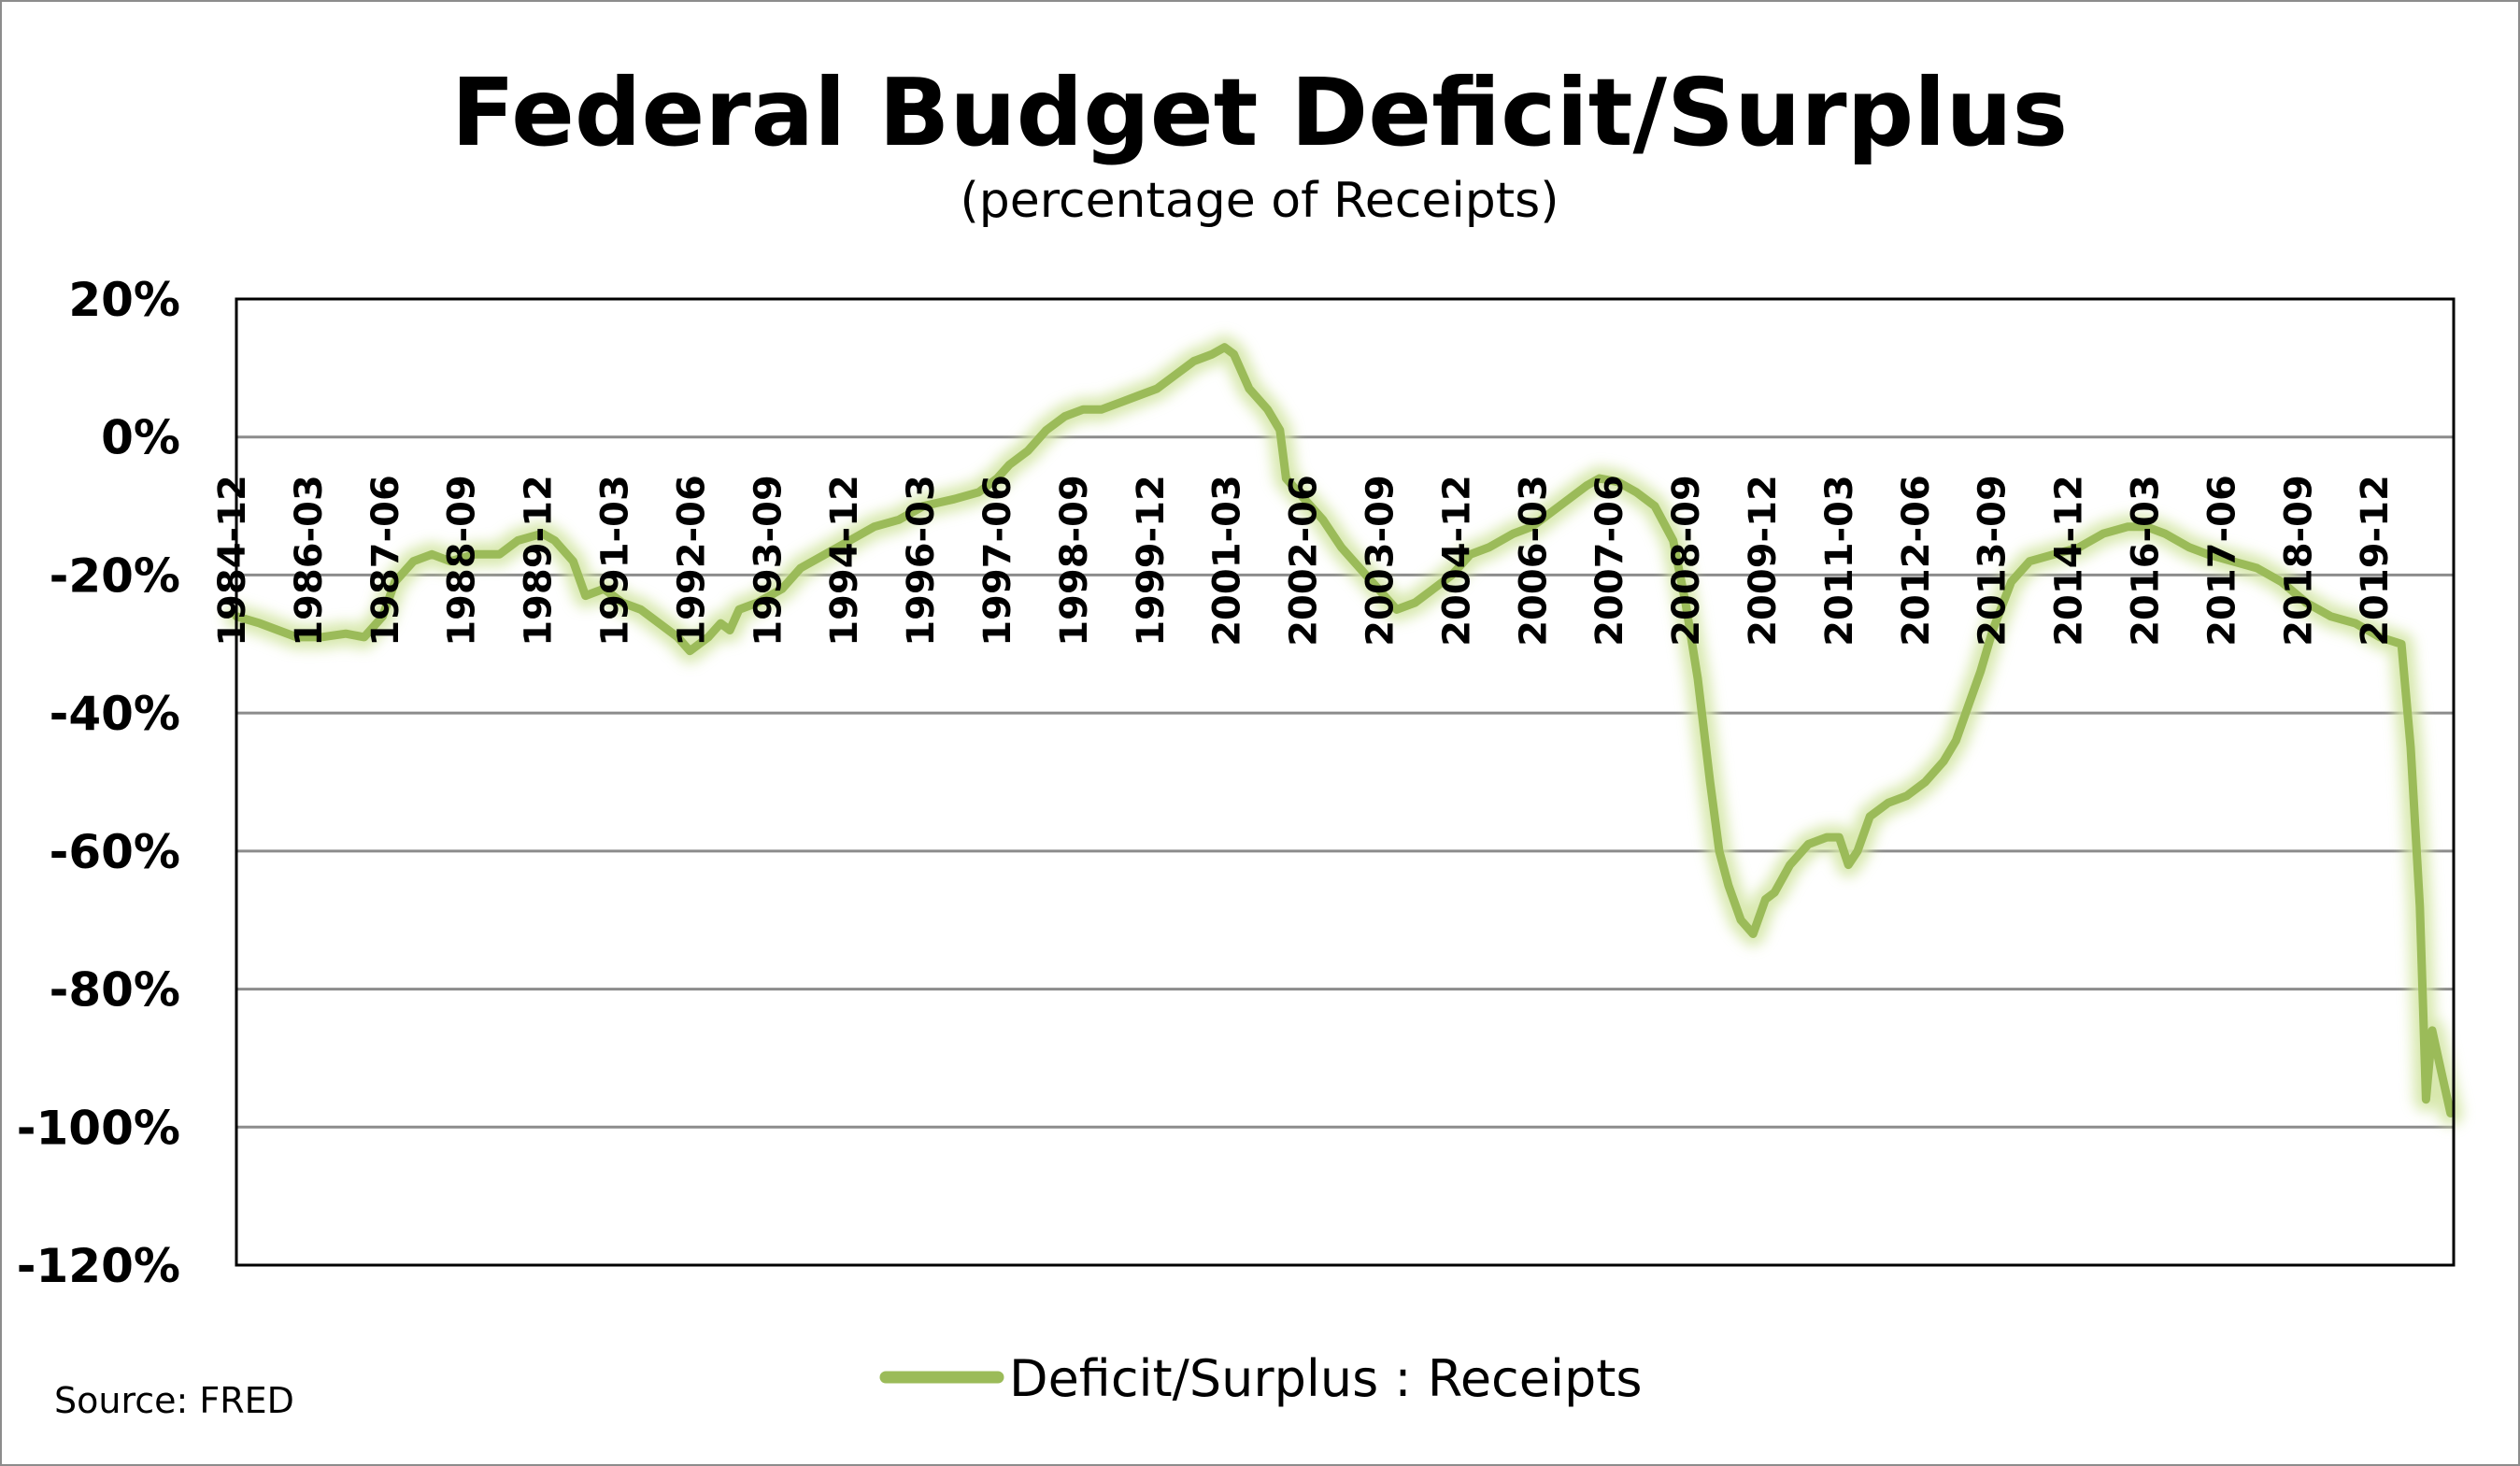 Image resolution: width=2520 pixels, height=1466 pixels. What do you see at coordinates (2069, 561) in the screenshot?
I see `x-tick-label: 2014-12` at bounding box center [2069, 561].